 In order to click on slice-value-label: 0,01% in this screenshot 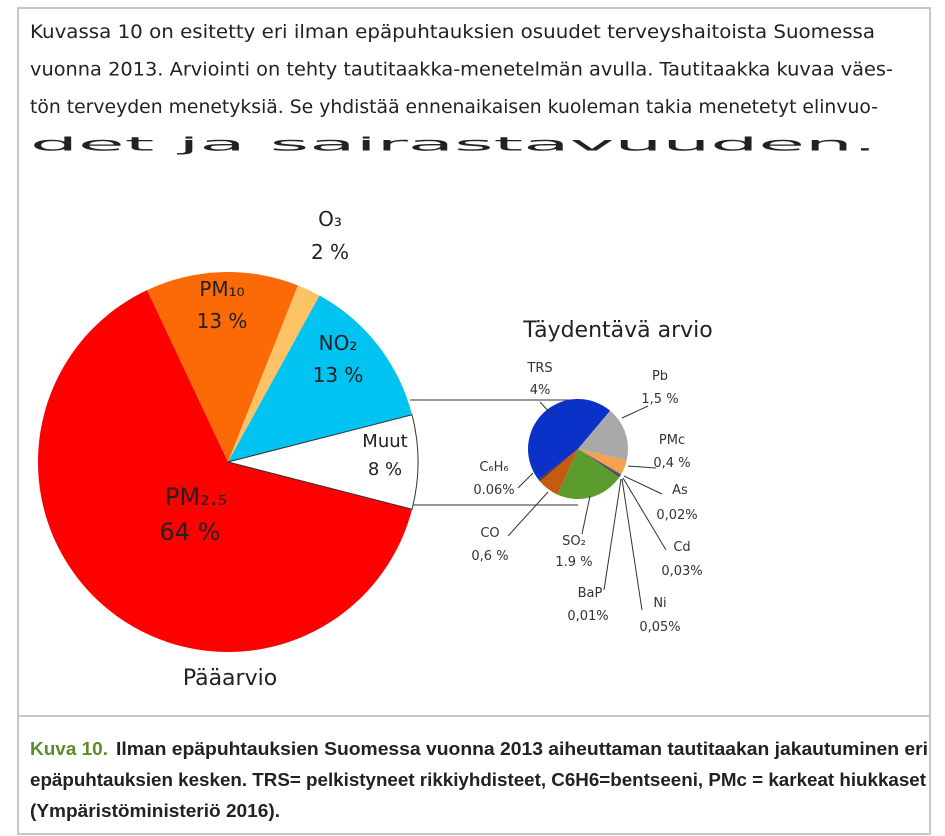, I will do `click(587, 616)`.